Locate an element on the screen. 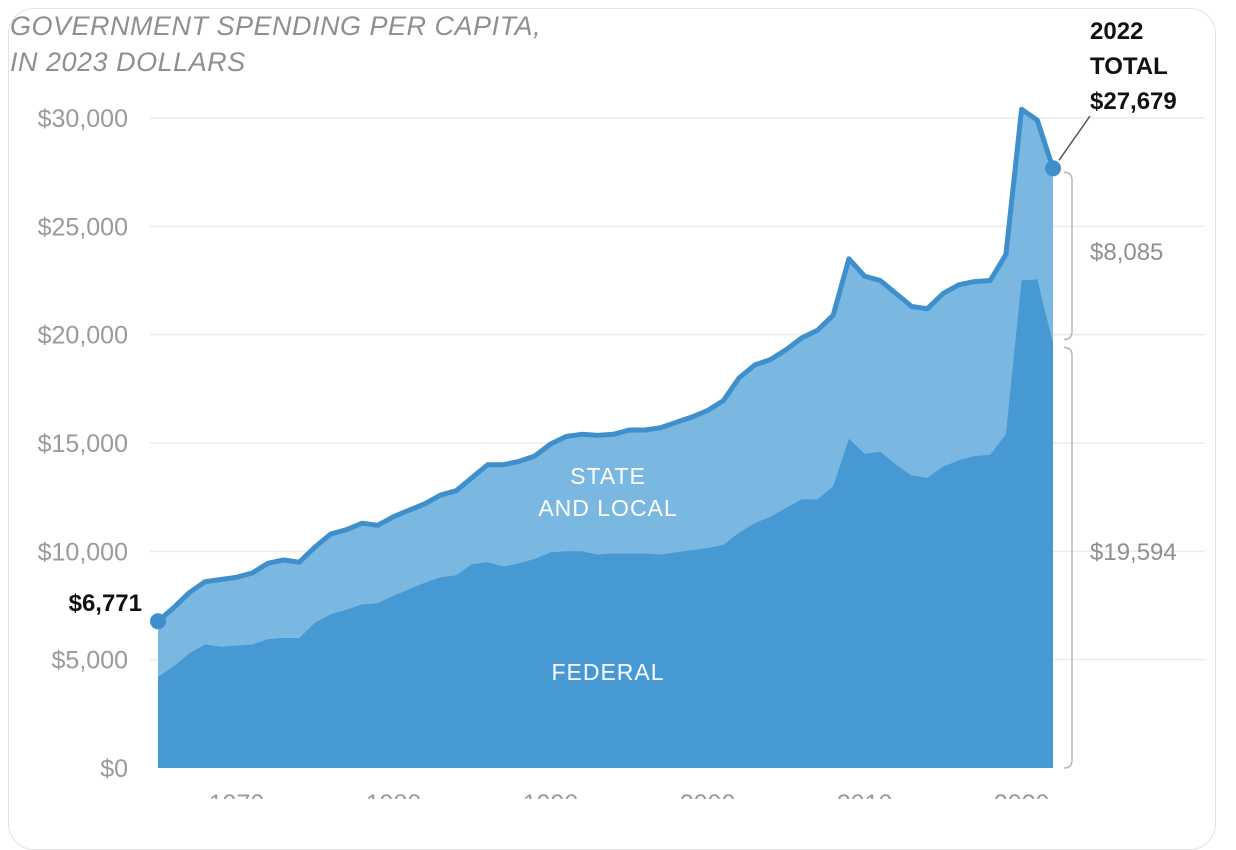  x-tick-label: 2010 is located at coordinates (865, 794).